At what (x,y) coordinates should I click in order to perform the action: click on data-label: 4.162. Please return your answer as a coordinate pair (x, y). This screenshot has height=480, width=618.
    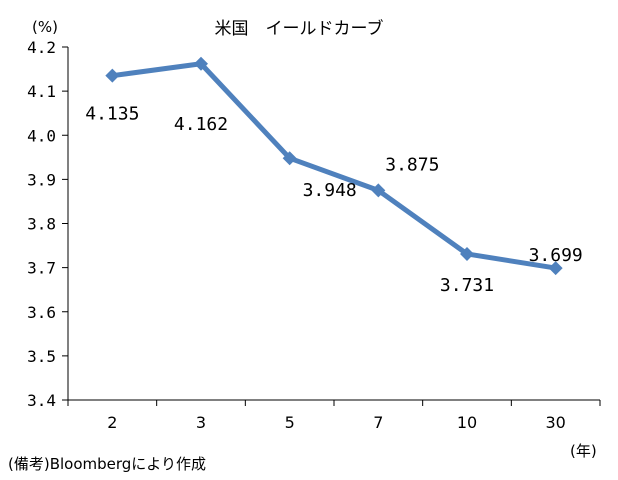
    Looking at the image, I should click on (201, 124).